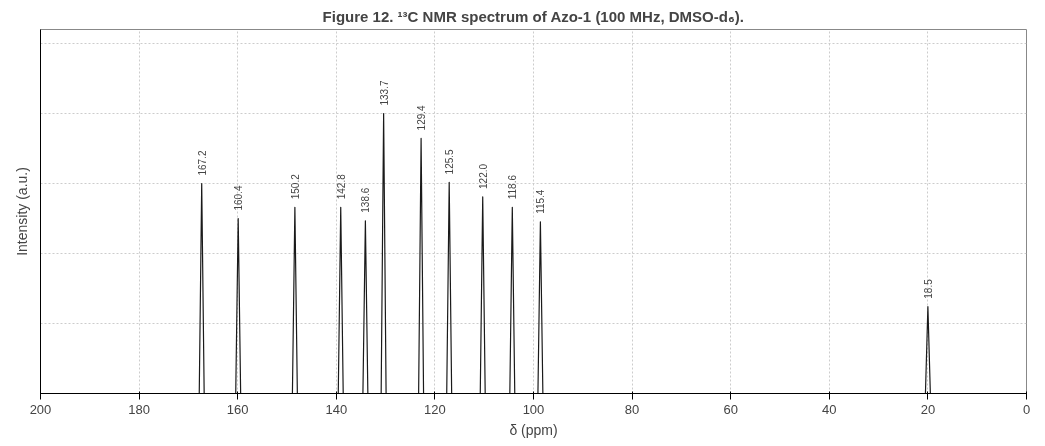 This screenshot has height=446, width=1045. What do you see at coordinates (533, 429) in the screenshot?
I see `x-axis-title: δ (ppm)` at bounding box center [533, 429].